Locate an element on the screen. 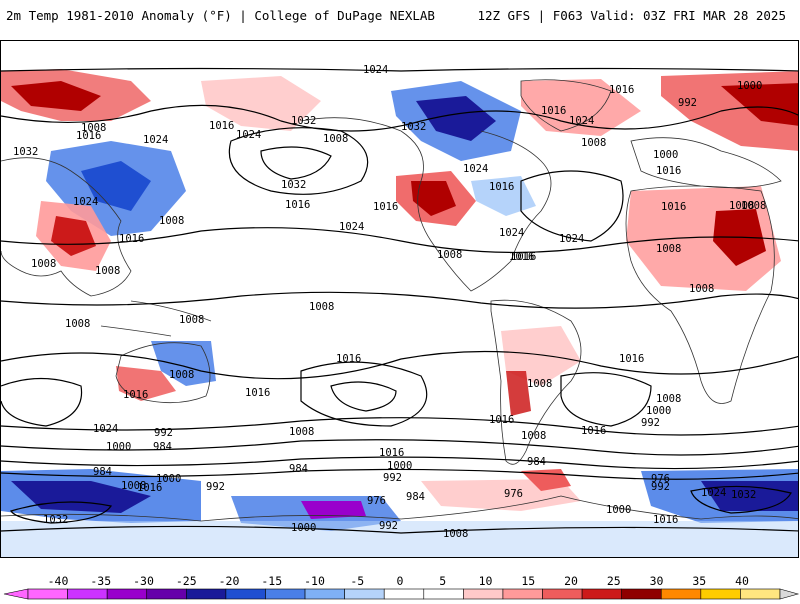 Image resolution: width=800 pixels, height=604 pixels. warm-anomaly-us-core is located at coordinates (433, 198).